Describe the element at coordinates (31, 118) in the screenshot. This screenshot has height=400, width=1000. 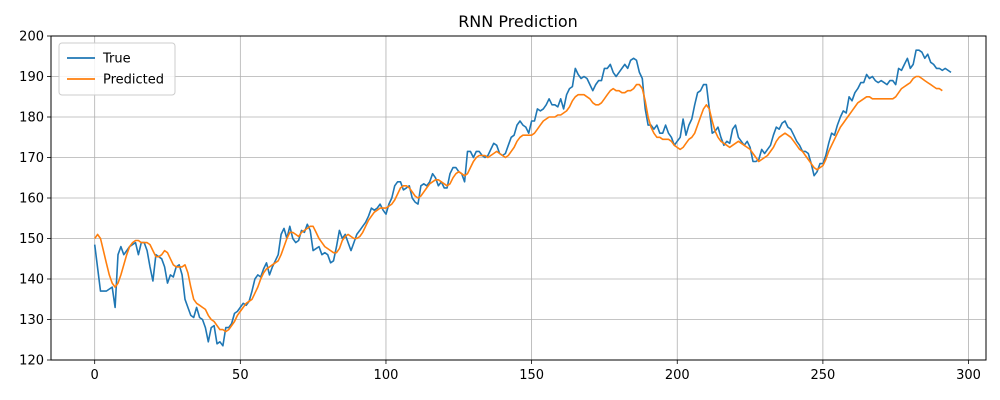
I see `y-tick-label: 180` at that location.